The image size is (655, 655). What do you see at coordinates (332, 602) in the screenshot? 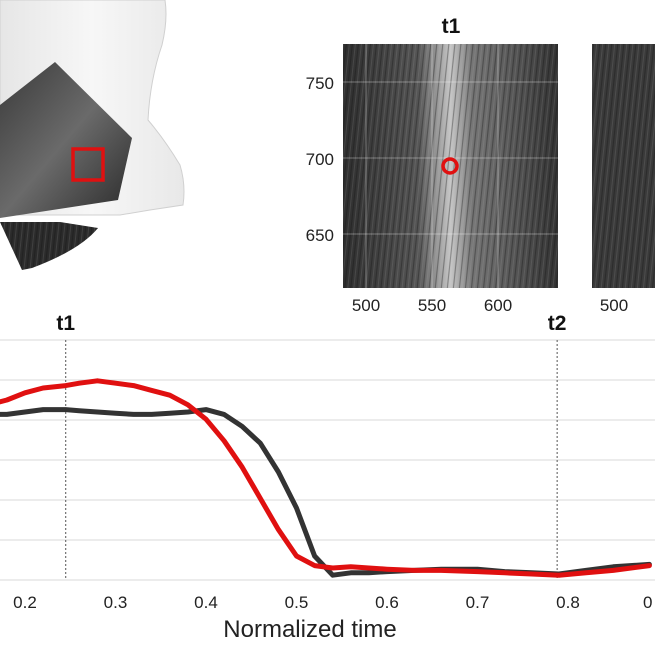
I see `chart-x-ticks: 0.2 0.3 0.4 0.5 0.6 0.7 0.8 0` at bounding box center [332, 602].